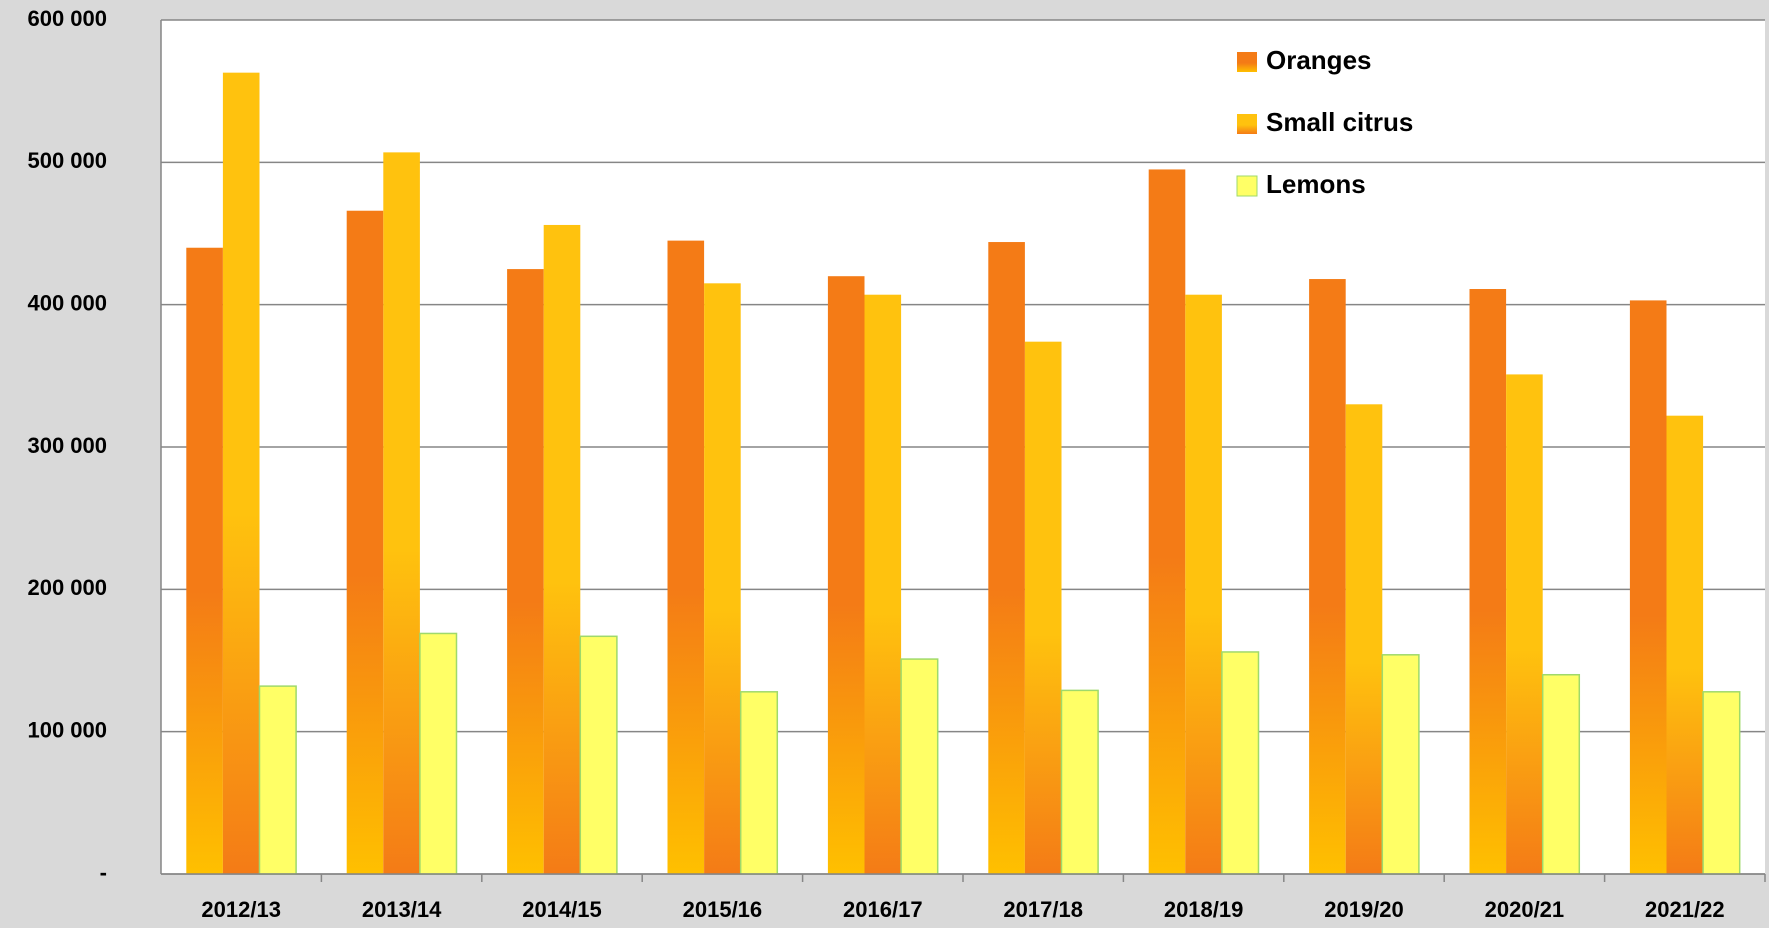 The image size is (1769, 928). What do you see at coordinates (1685, 909) in the screenshot?
I see `x-tick-label: 2021/22` at bounding box center [1685, 909].